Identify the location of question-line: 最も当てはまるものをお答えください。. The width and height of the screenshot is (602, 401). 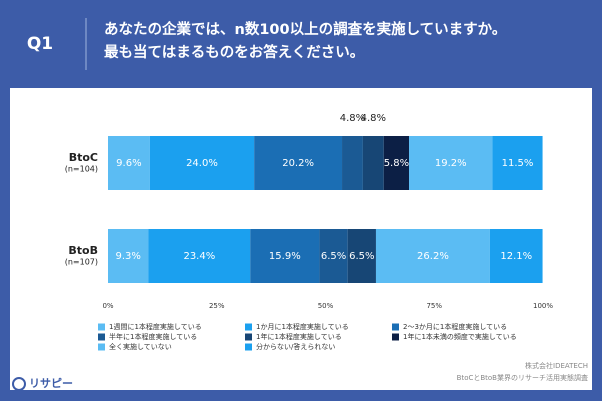
(234, 52).